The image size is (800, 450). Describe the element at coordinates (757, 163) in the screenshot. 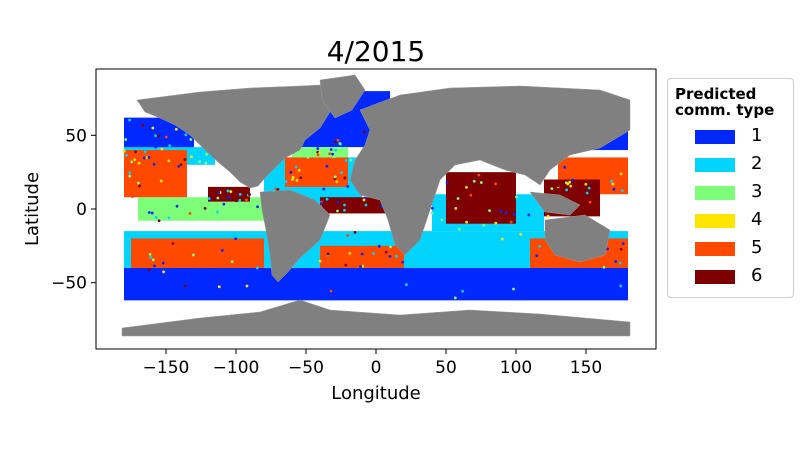

I see `legend-label: 2` at that location.